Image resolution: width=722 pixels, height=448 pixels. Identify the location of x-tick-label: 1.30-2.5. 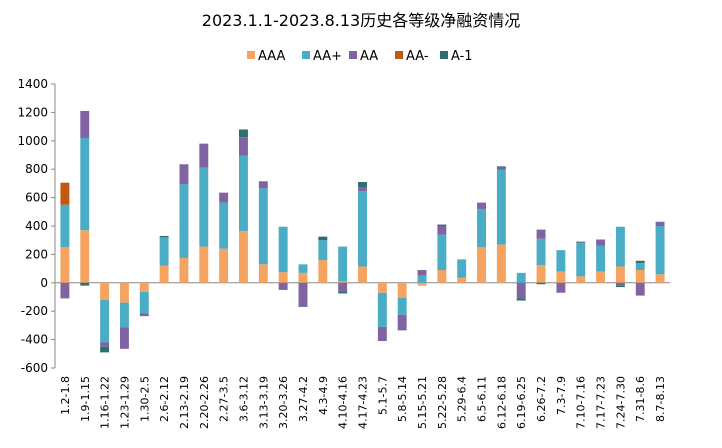
(144, 399).